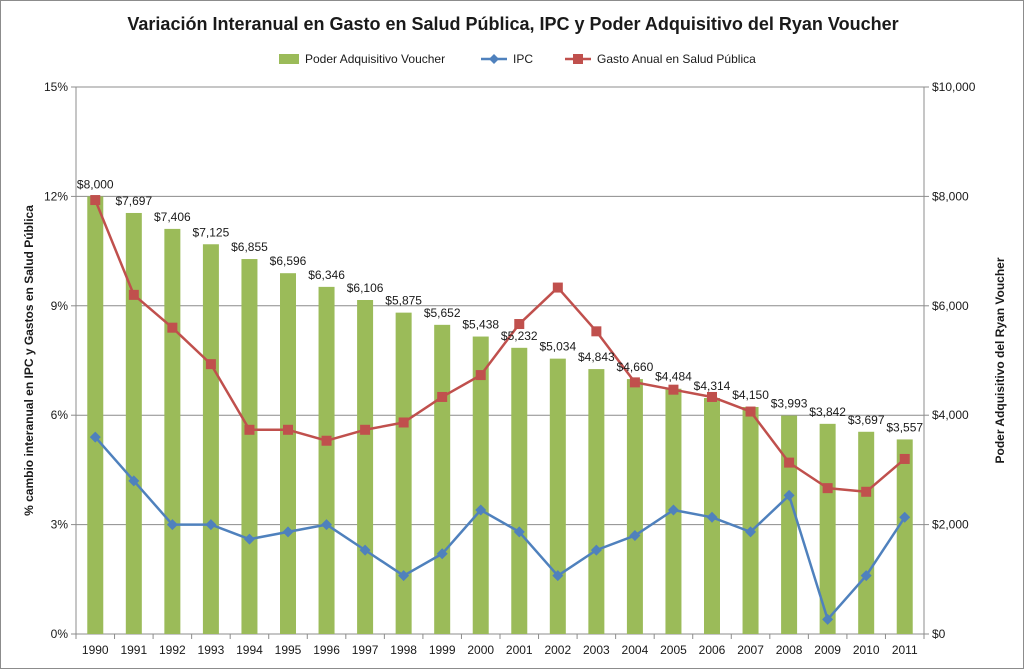 The height and width of the screenshot is (670, 1024). I want to click on x-tick-label: 2005, so click(673, 650).